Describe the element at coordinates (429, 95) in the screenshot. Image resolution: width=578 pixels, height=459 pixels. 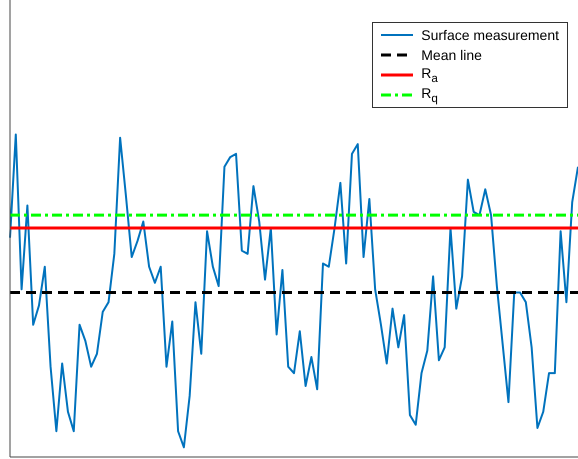
I see `legend-label: R$_{q}$` at that location.